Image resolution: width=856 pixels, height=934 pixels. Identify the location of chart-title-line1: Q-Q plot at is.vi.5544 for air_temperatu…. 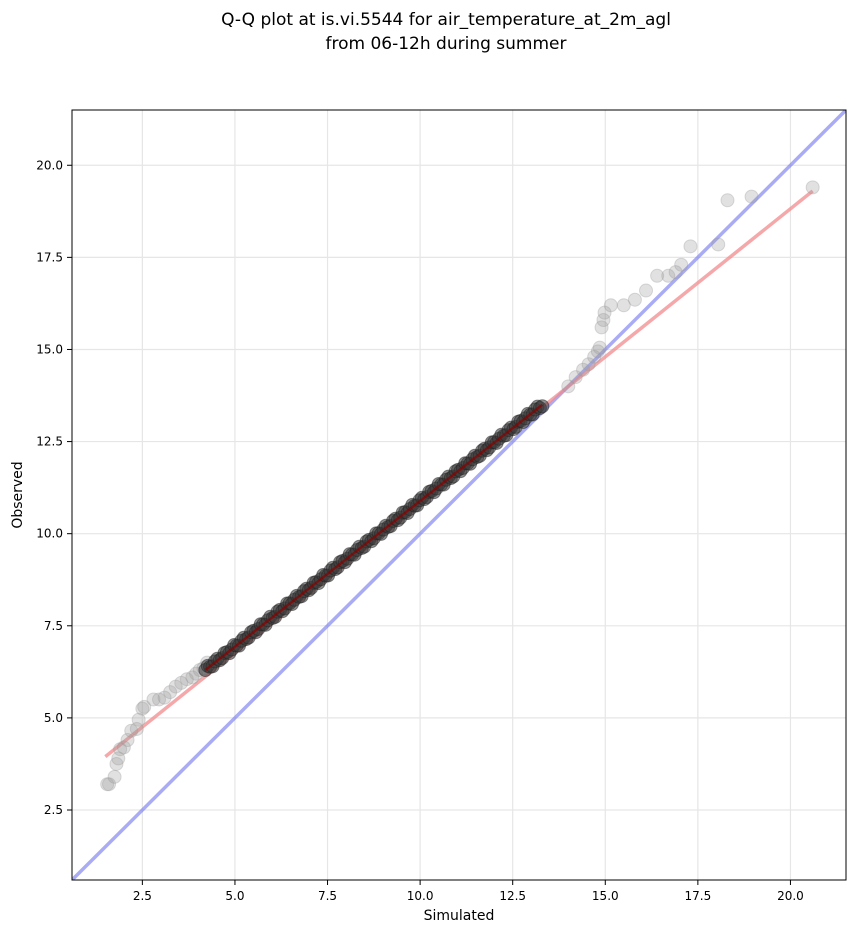
(446, 20).